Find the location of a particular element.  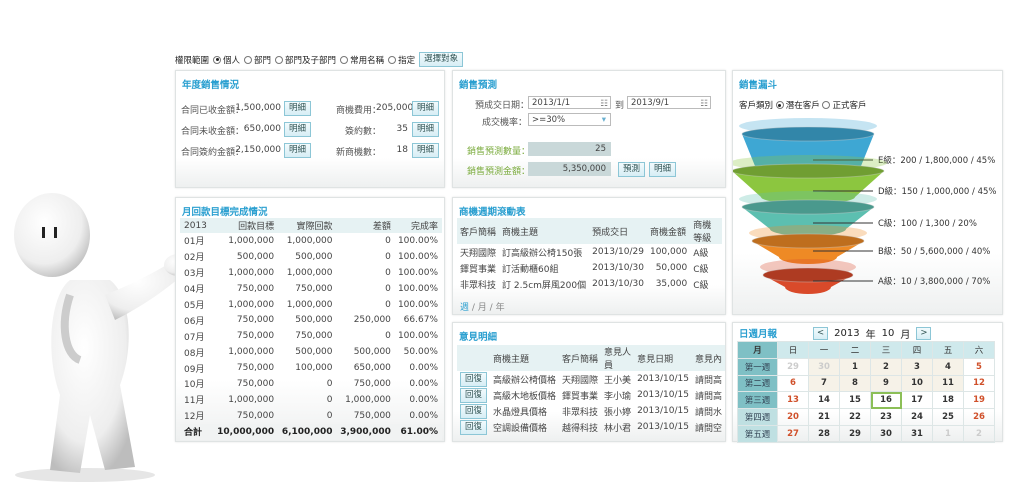

rate-select: >=30% ▾ is located at coordinates (569, 119).